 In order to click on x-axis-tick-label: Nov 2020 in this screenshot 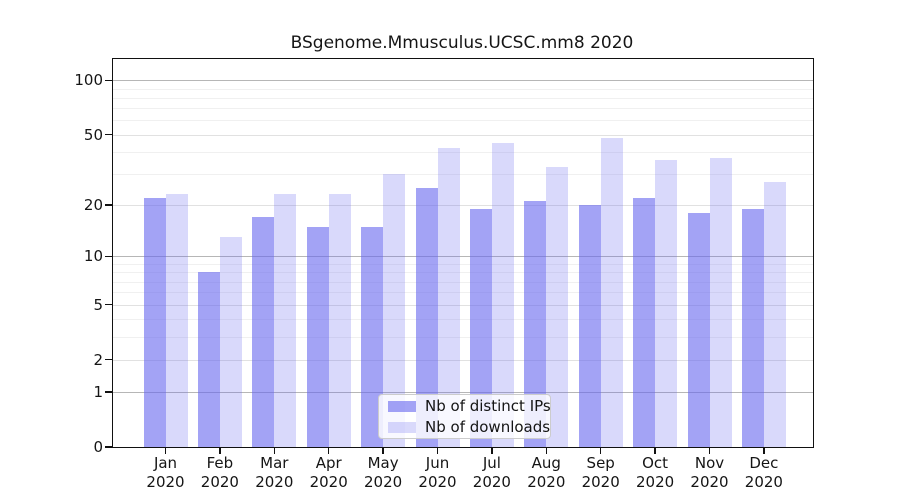, I will do `click(710, 473)`.